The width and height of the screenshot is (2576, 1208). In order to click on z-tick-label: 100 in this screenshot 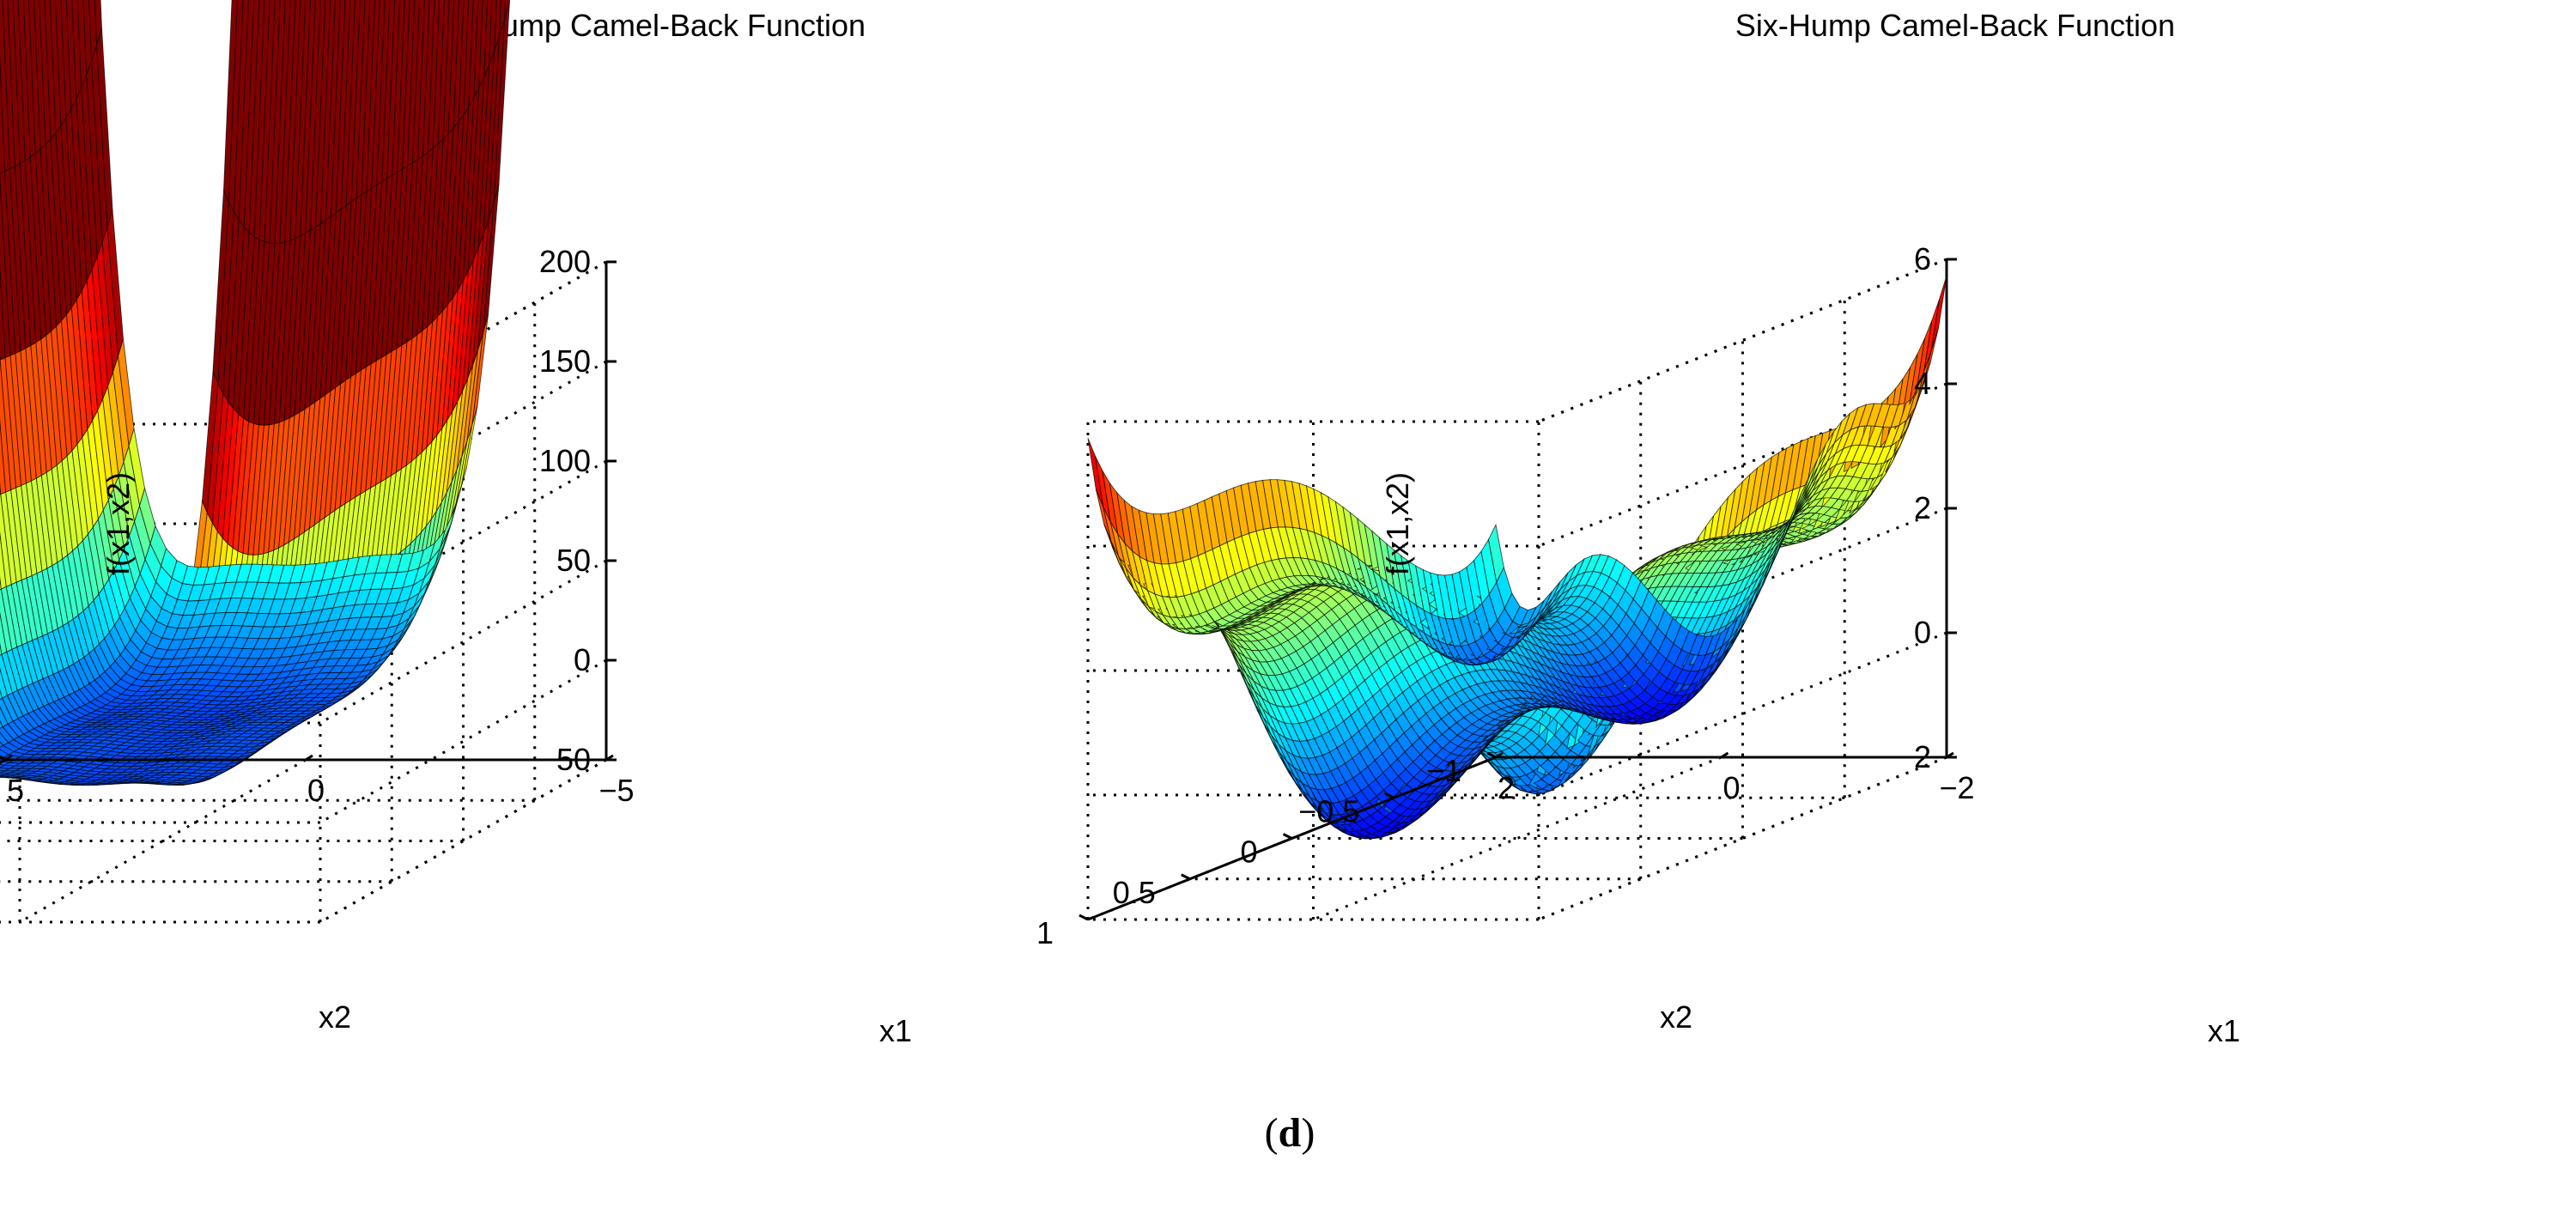, I will do `click(565, 460)`.